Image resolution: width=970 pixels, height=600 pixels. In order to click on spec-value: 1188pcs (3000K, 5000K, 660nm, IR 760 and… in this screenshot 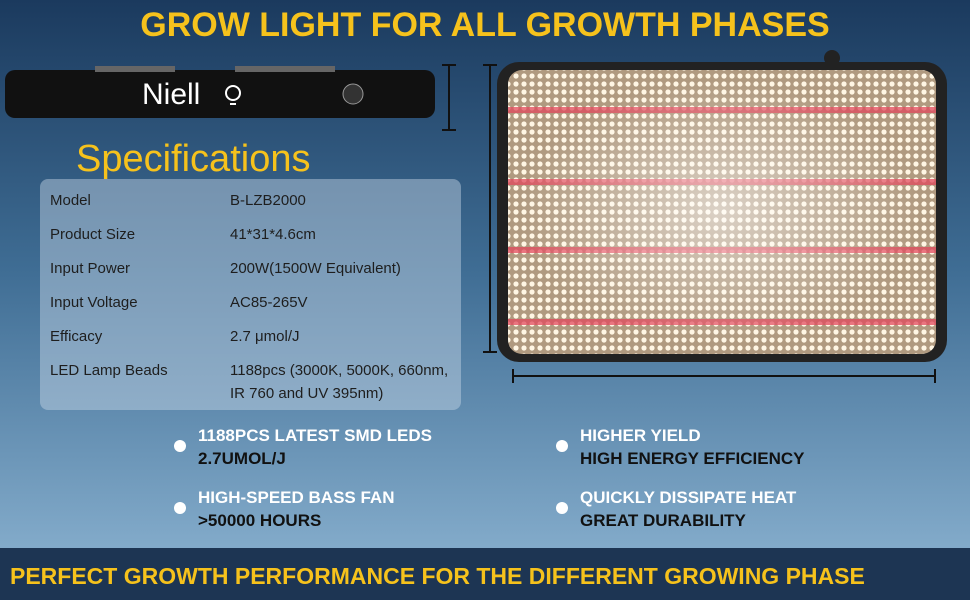, I will do `click(339, 382)`.